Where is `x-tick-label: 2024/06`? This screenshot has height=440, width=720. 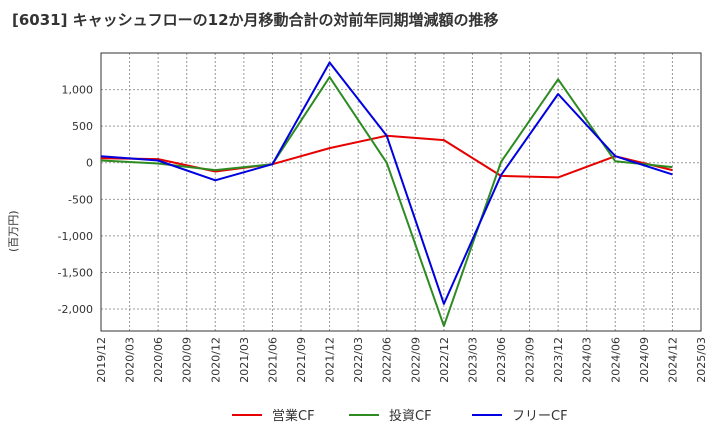
x-tick-label: 2024/06 is located at coordinates (615, 360).